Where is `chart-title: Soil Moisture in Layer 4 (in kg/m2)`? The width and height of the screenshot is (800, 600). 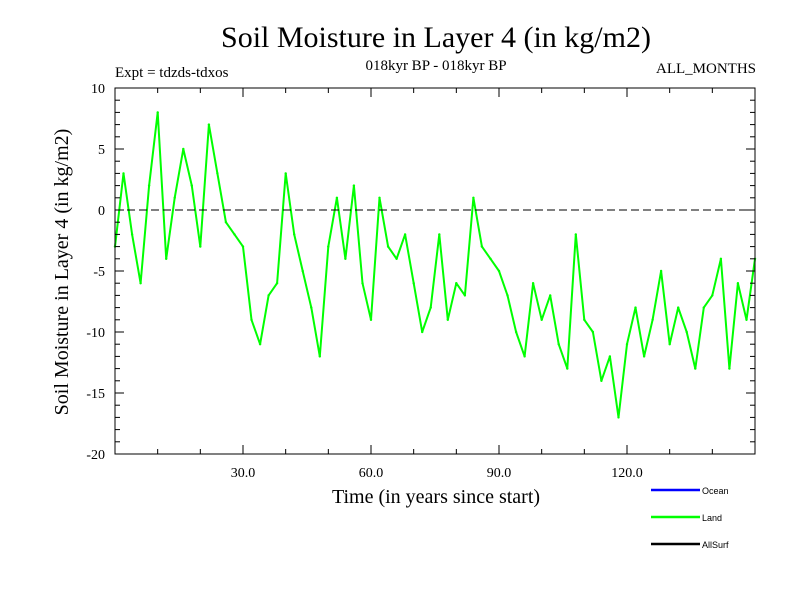 chart-title: Soil Moisture in Layer 4 (in kg/m2) is located at coordinates (436, 37).